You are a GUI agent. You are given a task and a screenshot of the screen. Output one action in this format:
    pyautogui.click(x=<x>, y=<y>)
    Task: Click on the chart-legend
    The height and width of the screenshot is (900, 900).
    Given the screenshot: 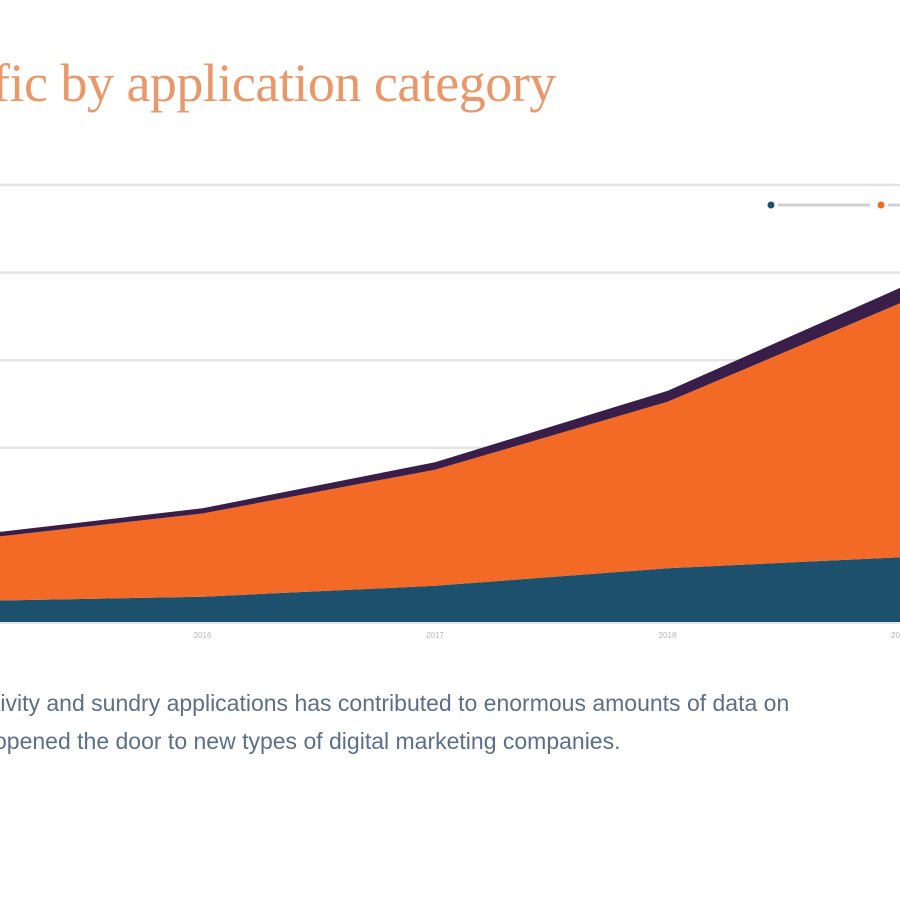 What is the action you would take?
    pyautogui.click(x=833, y=205)
    